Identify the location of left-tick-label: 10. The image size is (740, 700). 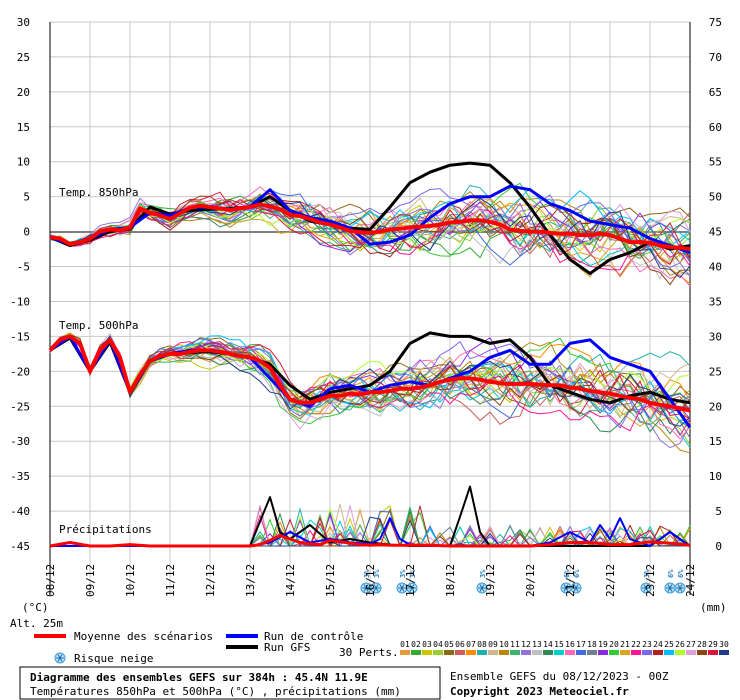
(23, 162).